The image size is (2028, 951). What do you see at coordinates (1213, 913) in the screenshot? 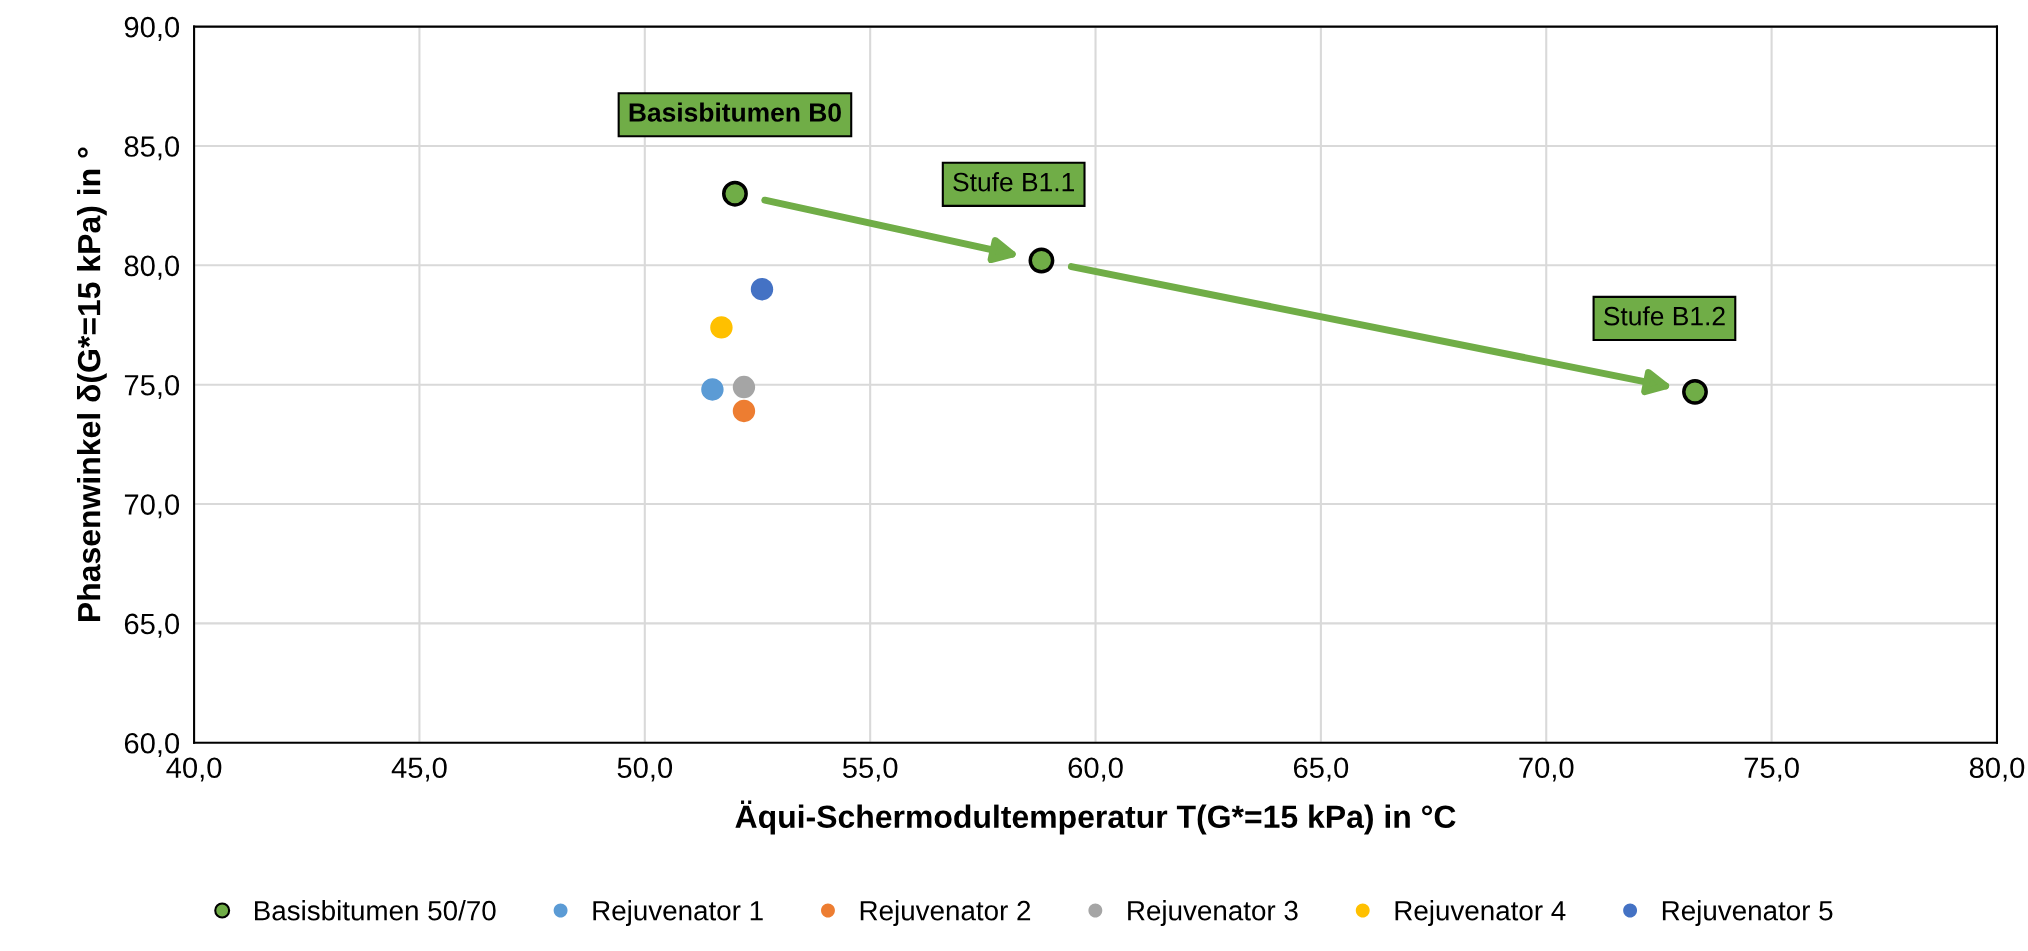
I see `legend-label: Rejuvenator 3` at bounding box center [1213, 913].